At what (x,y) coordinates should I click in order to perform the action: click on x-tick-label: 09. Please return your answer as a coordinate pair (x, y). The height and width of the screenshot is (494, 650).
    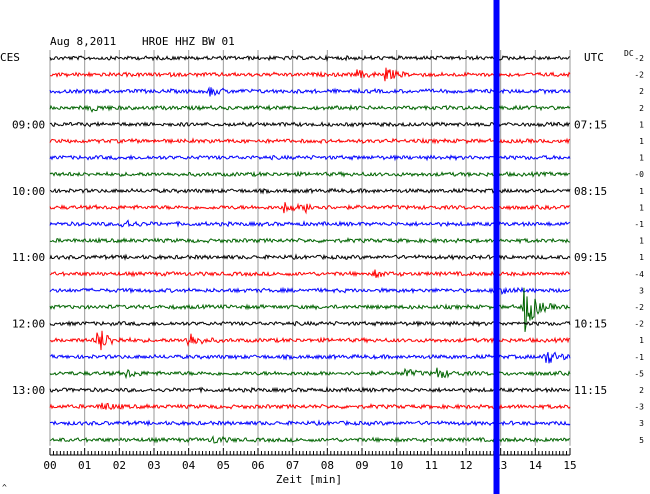
    Looking at the image, I should click on (361, 465).